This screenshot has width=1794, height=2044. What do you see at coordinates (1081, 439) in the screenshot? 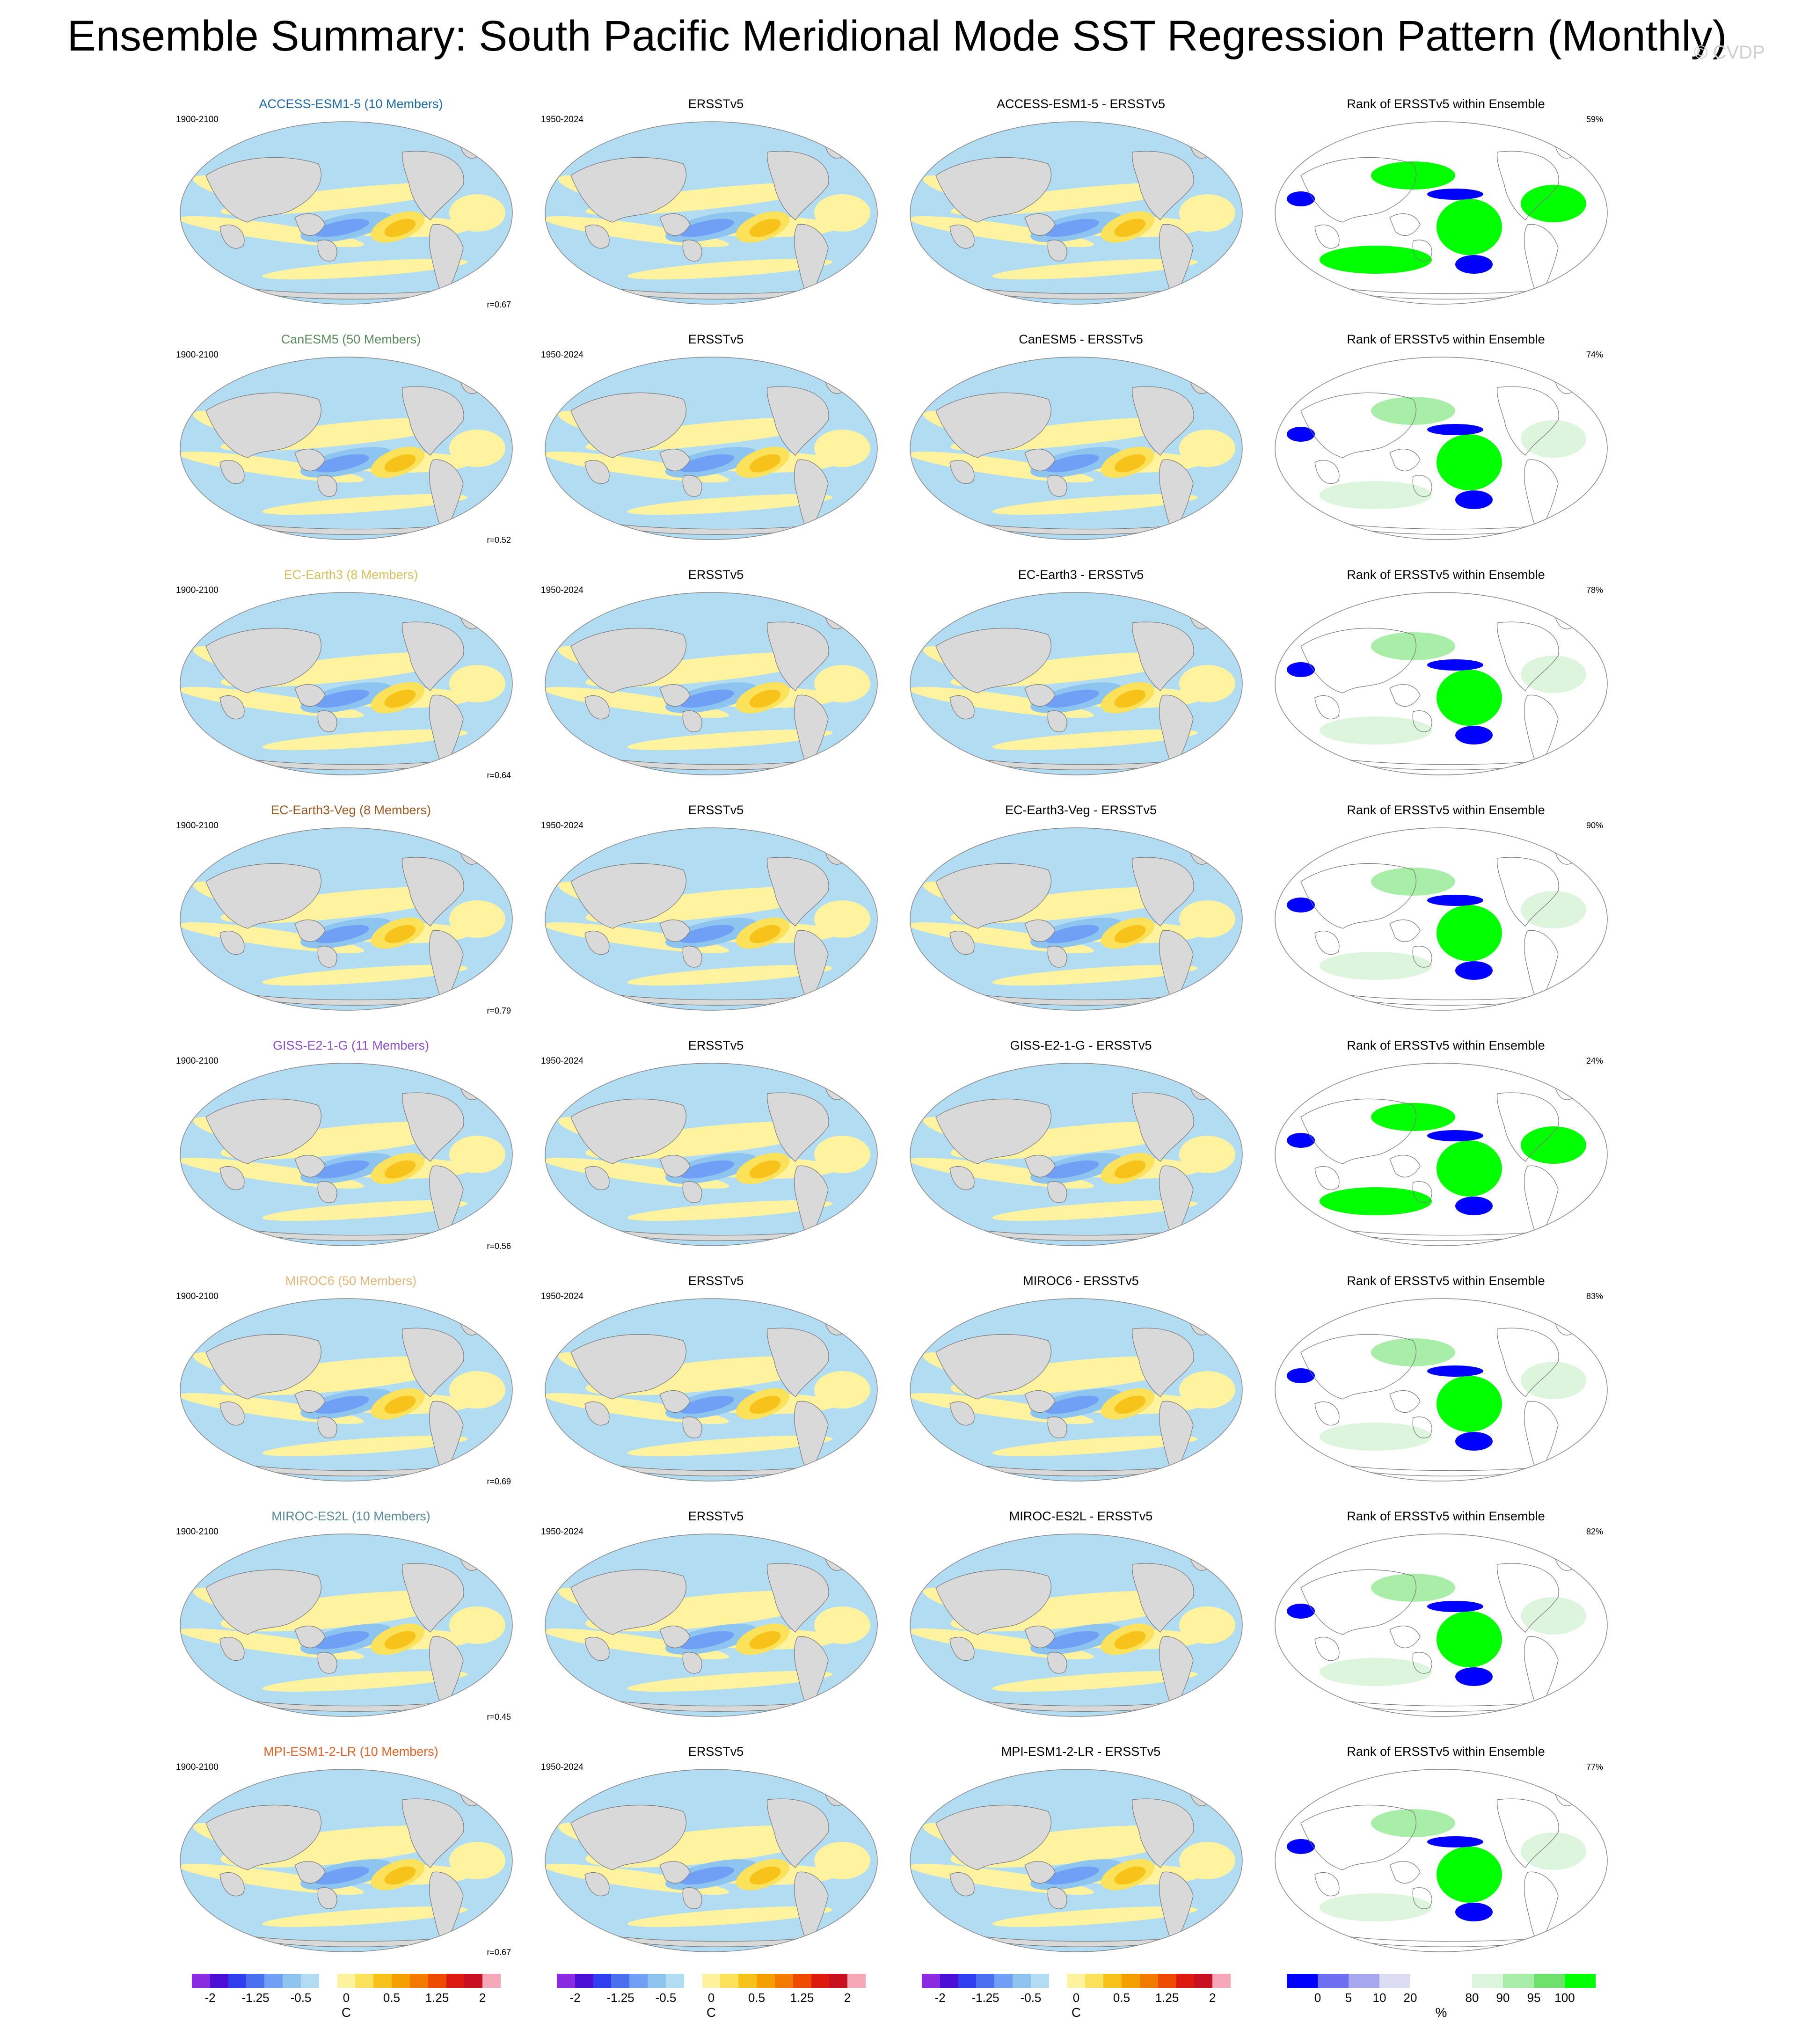
I see `diff-panel: CanESM5 - ERSSTv5` at bounding box center [1081, 439].